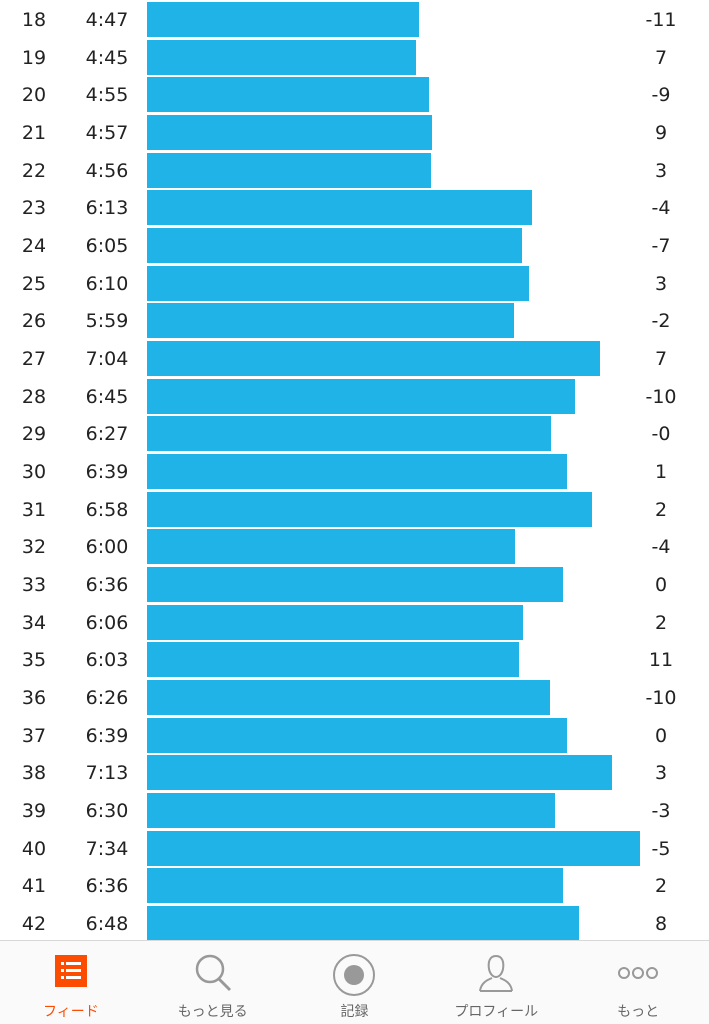 The image size is (709, 1024). What do you see at coordinates (71, 1012) in the screenshot?
I see `tab-label: フィード` at bounding box center [71, 1012].